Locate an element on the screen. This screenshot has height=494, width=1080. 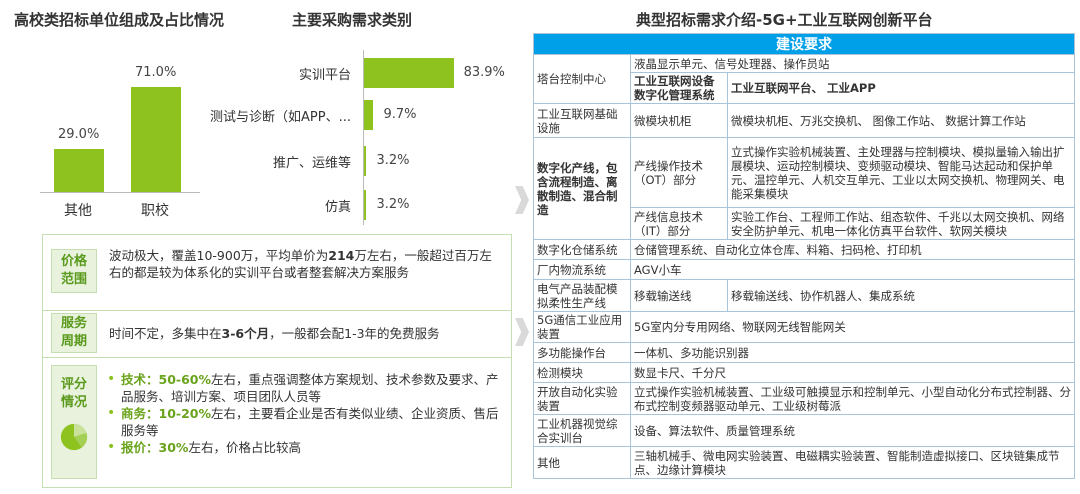
row-name: 开放自动化实验装置 is located at coordinates (582, 398).